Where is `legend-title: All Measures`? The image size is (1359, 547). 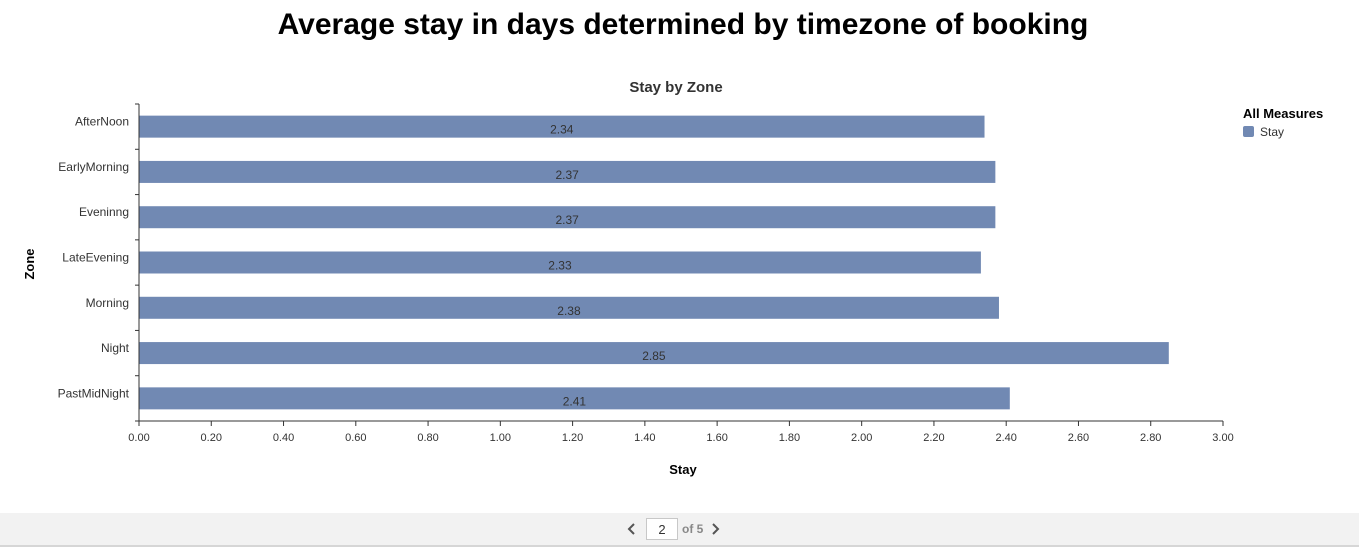 legend-title: All Measures is located at coordinates (1283, 113).